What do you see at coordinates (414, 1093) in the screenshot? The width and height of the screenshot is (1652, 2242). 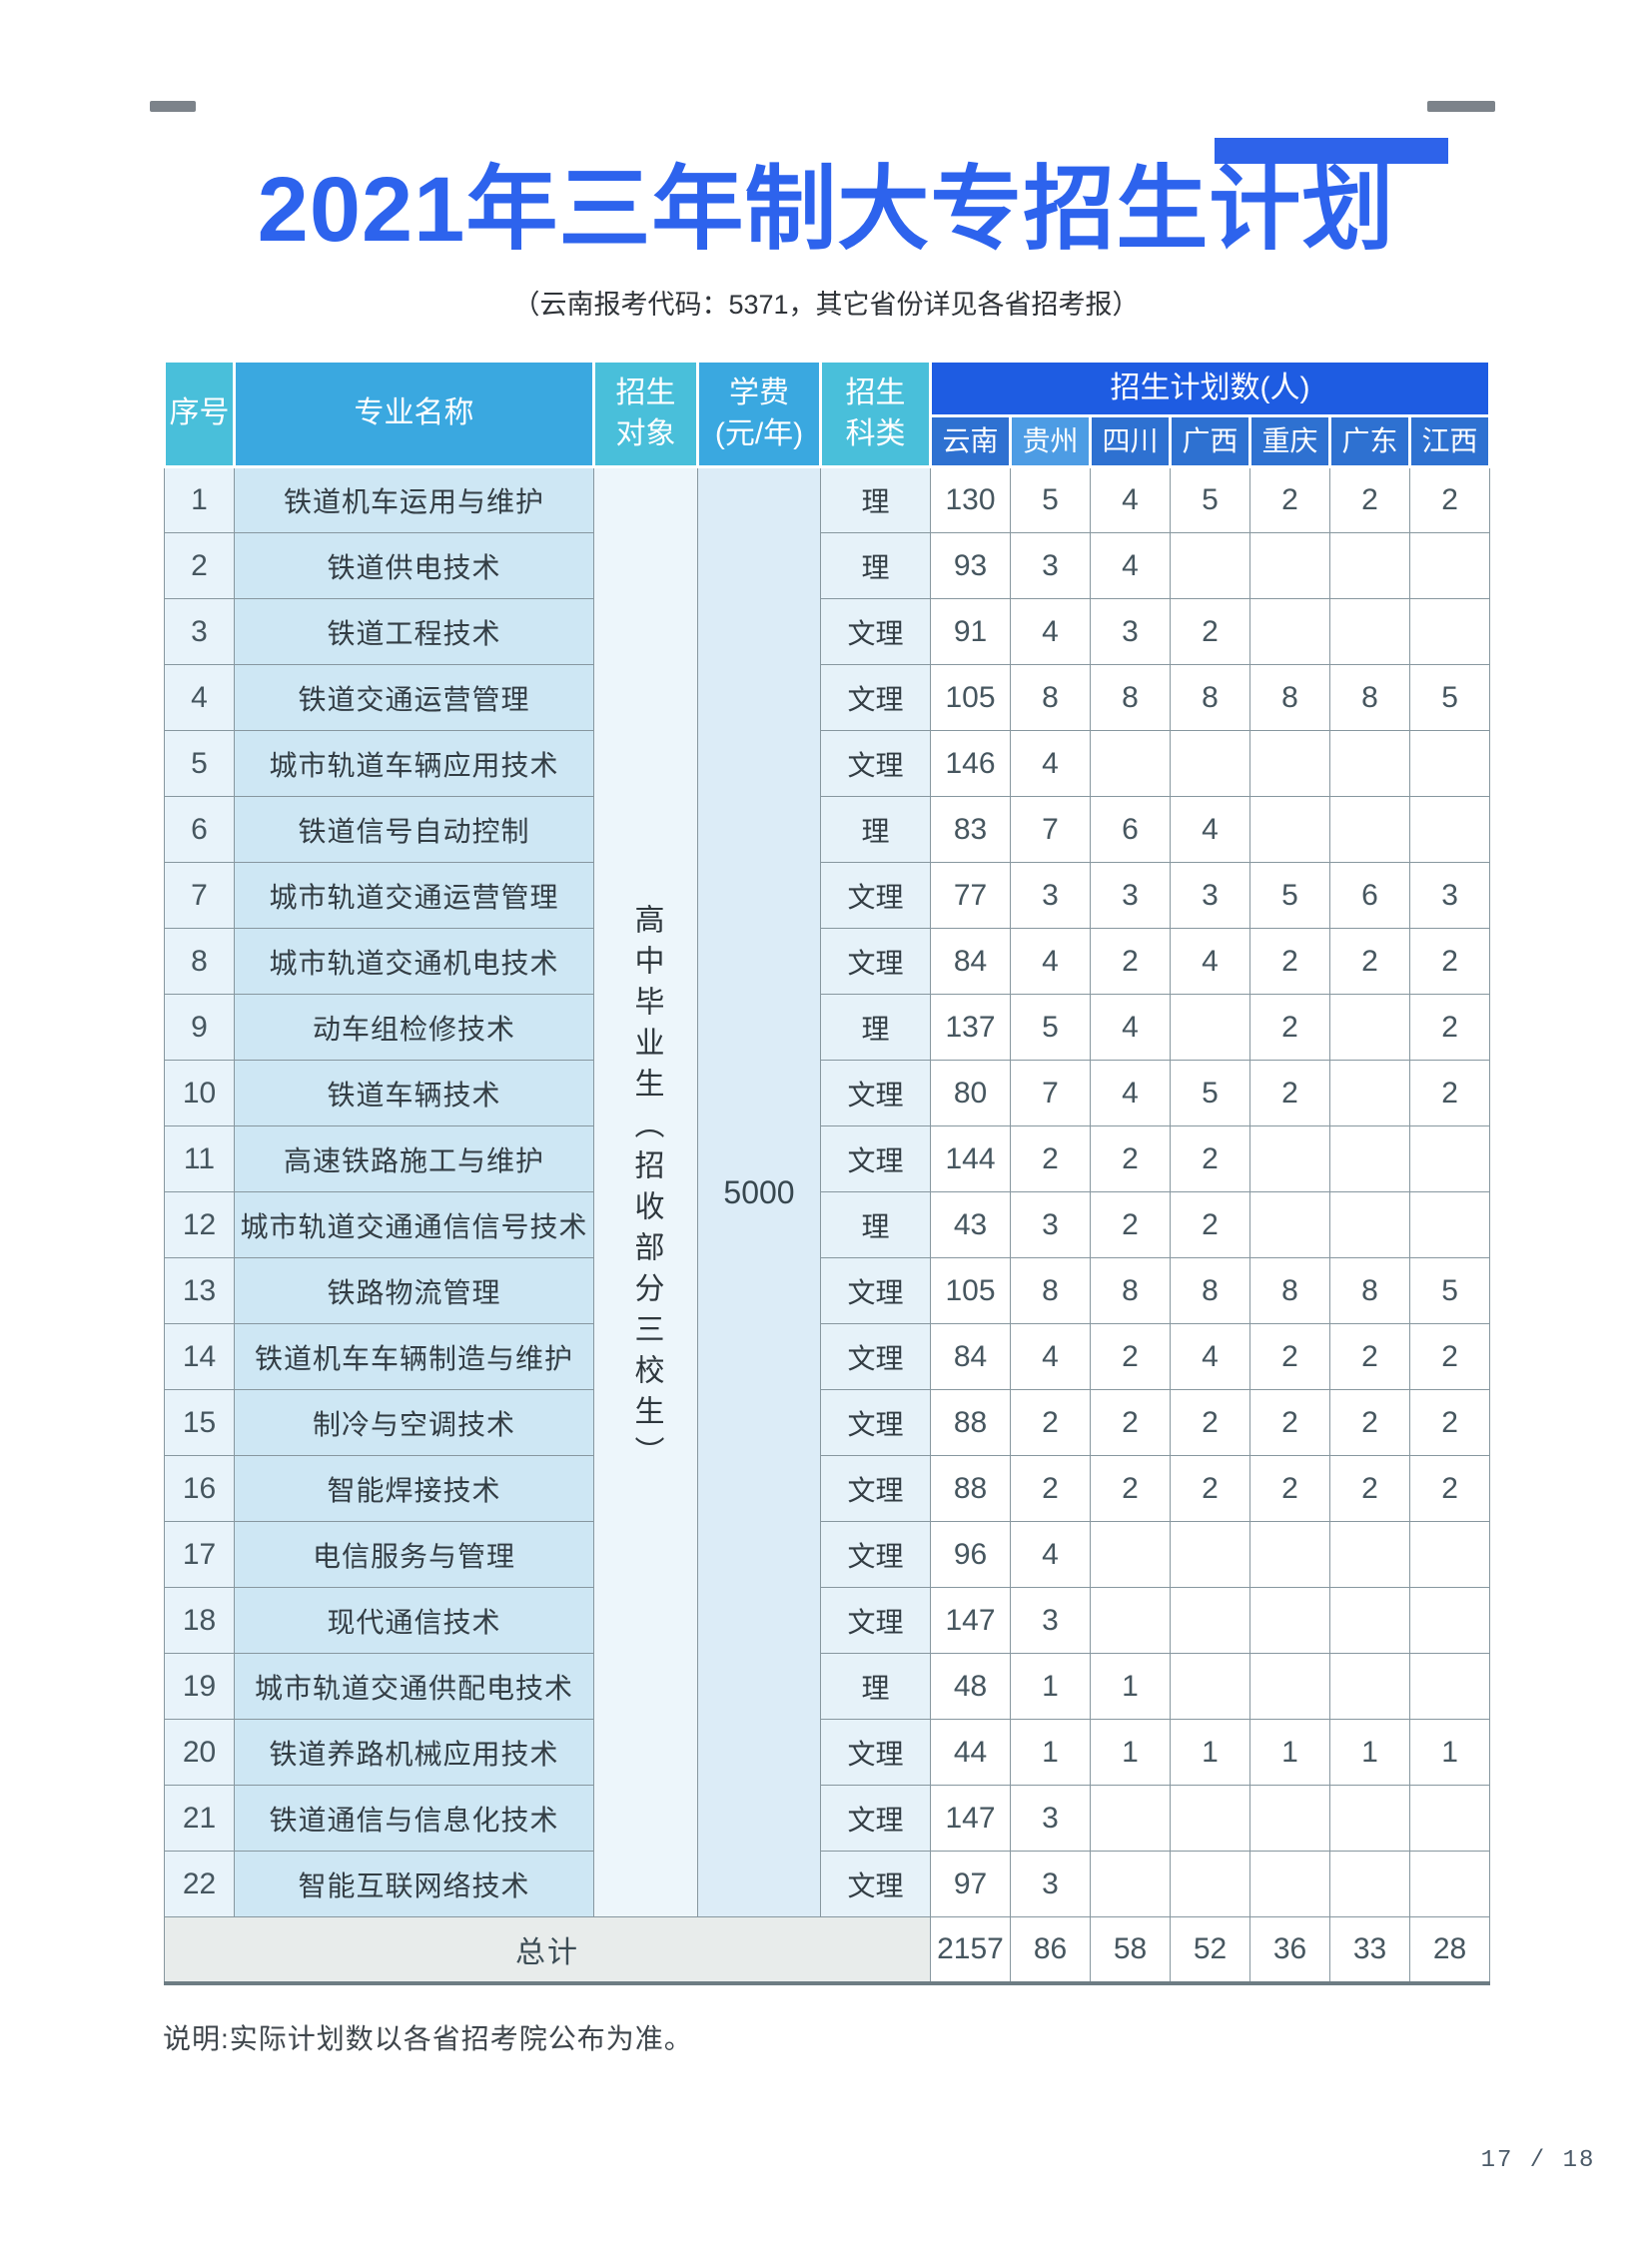 I see `major-cell: 铁道车辆技术` at bounding box center [414, 1093].